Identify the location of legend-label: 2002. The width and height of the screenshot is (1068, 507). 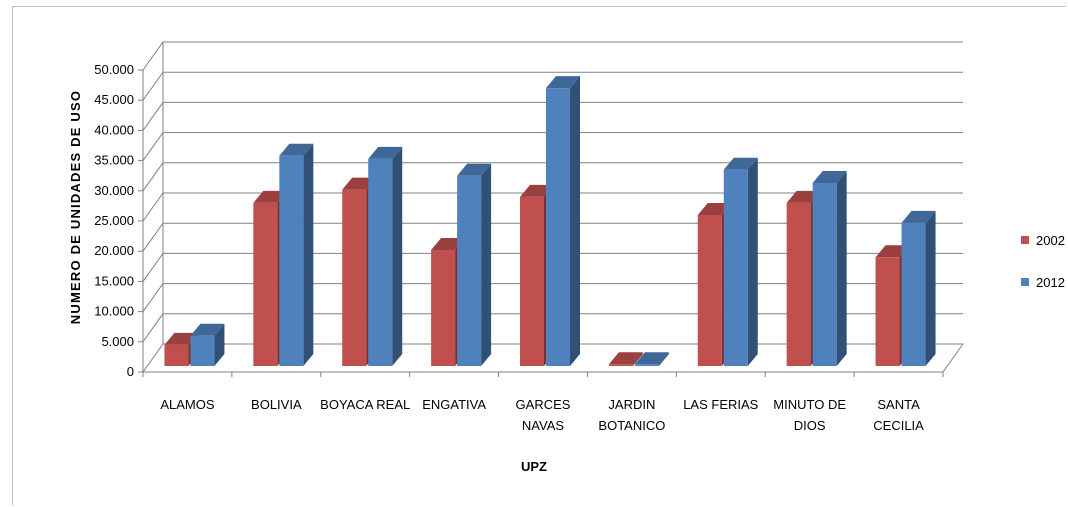
(1050, 240).